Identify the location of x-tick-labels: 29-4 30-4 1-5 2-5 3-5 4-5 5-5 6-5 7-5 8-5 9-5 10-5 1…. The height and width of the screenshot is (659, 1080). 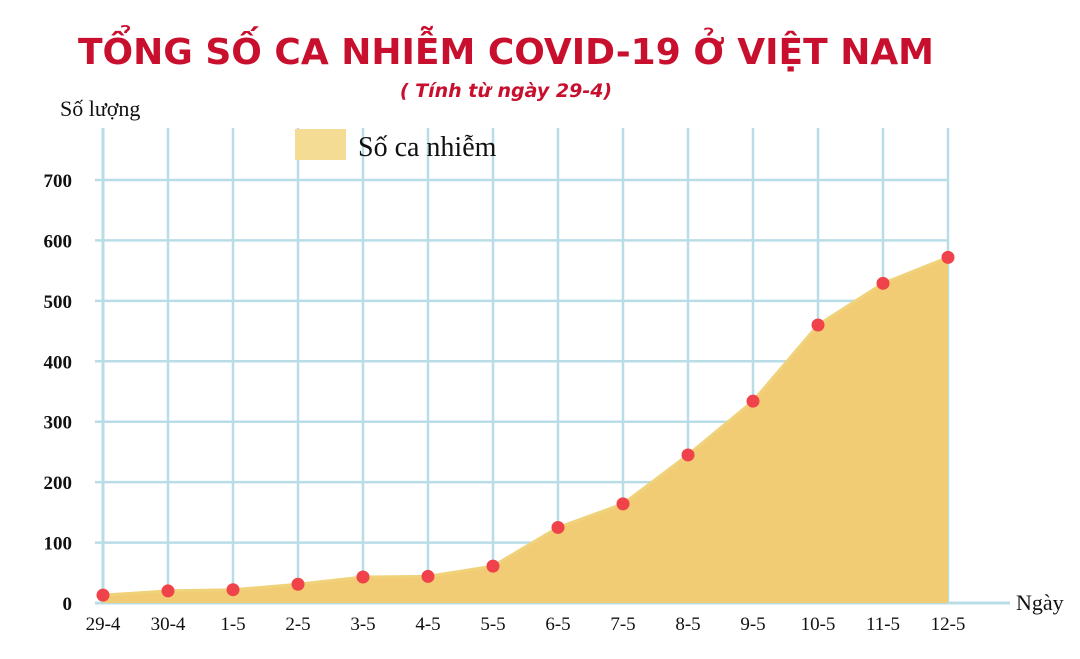
(526, 624).